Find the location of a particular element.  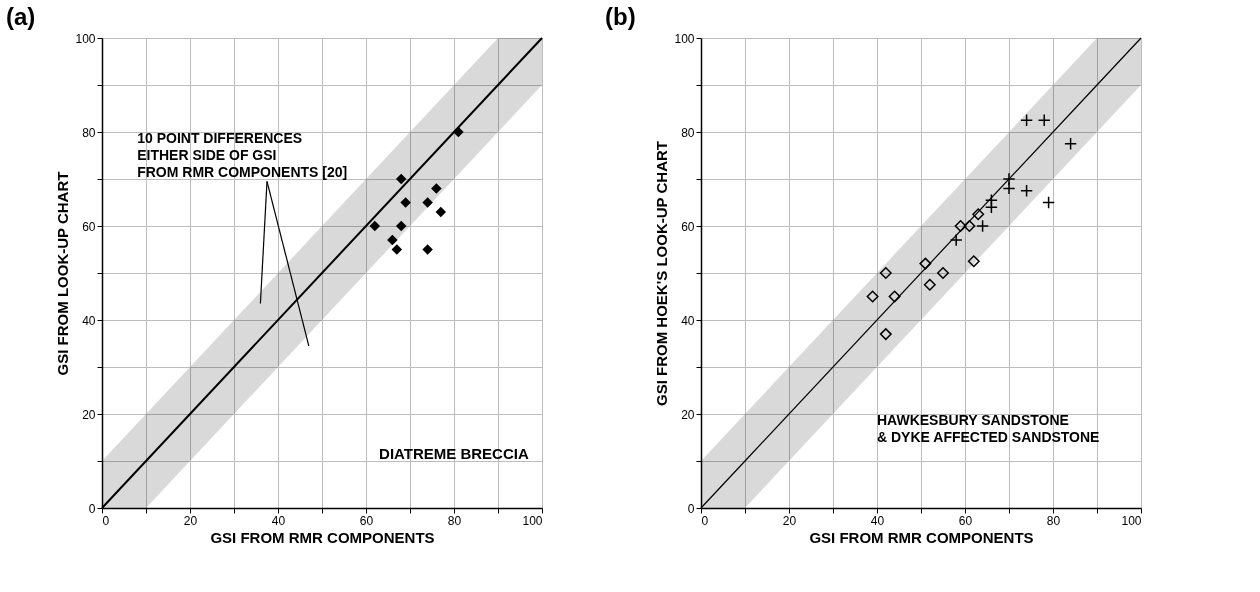

annotation: HAWKESBURY SANDSTONE & DYKE AFFECTED SANDSTONE is located at coordinates (988, 428).